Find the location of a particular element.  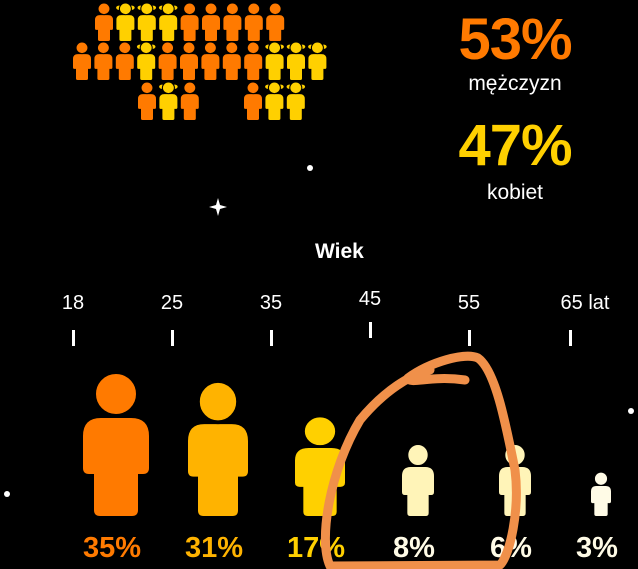

men-percent: 53% is located at coordinates (515, 39).